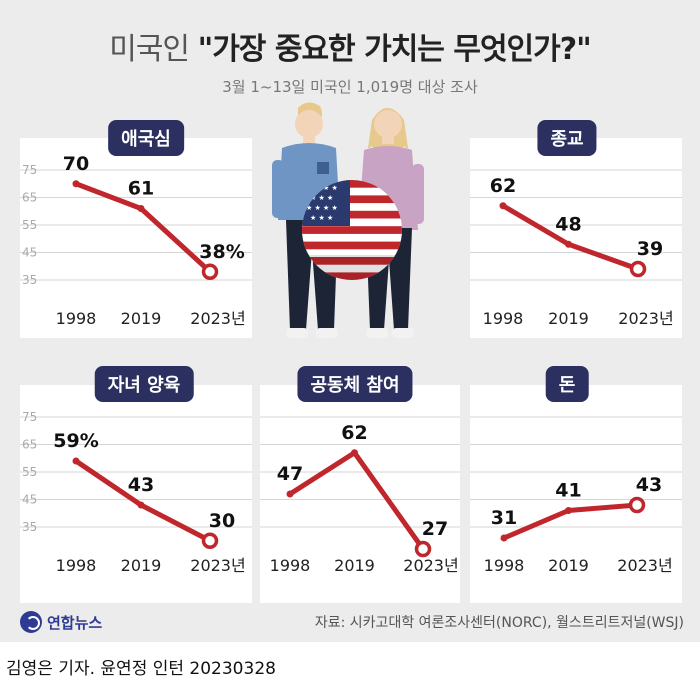 The height and width of the screenshot is (689, 700). What do you see at coordinates (350, 87) in the screenshot?
I see `subtitle: 3월 1~13일 미국인 1,019명 대상 조사` at bounding box center [350, 87].